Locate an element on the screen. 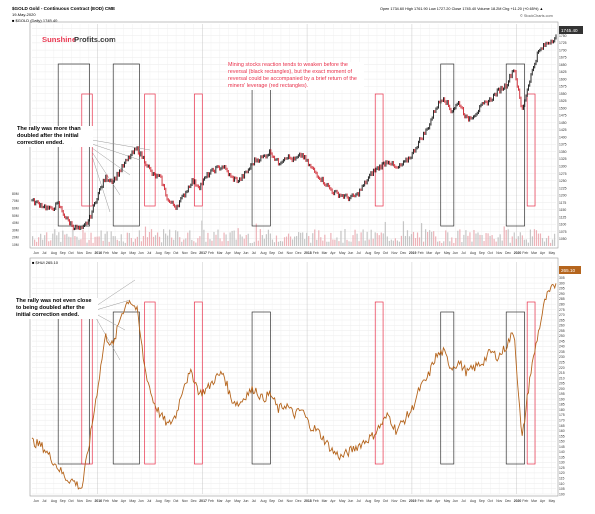 Image resolution: width=595 pixels, height=514 pixels. hui-tick-label: 305 is located at coordinates (562, 278).